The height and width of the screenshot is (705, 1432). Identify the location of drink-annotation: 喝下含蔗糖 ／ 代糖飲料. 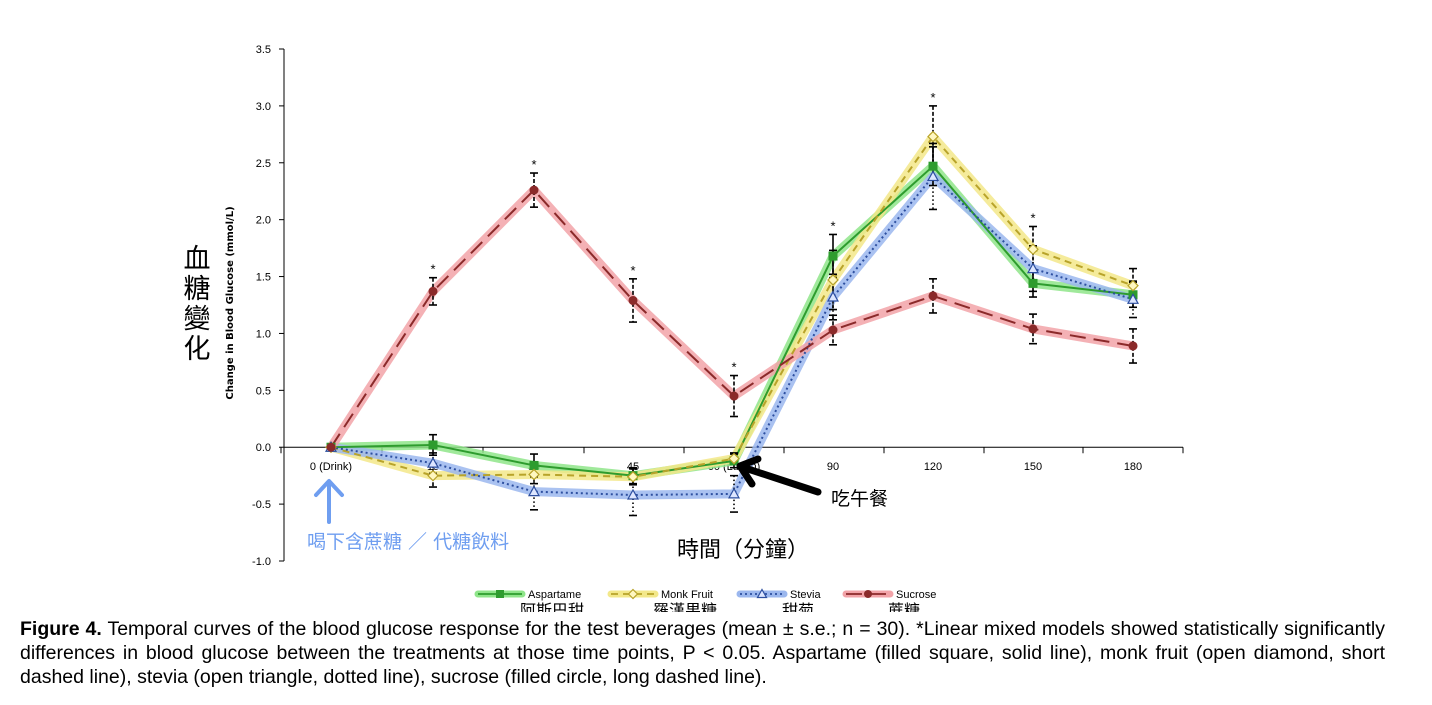
(408, 542).